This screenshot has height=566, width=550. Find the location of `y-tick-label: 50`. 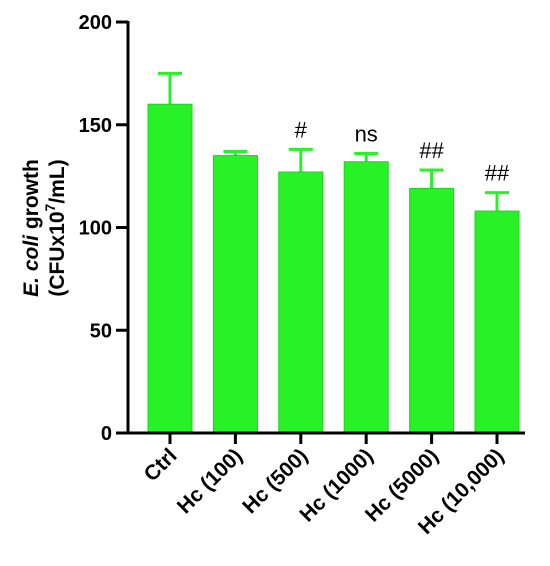

y-tick-label: 50 is located at coordinates (101, 331).